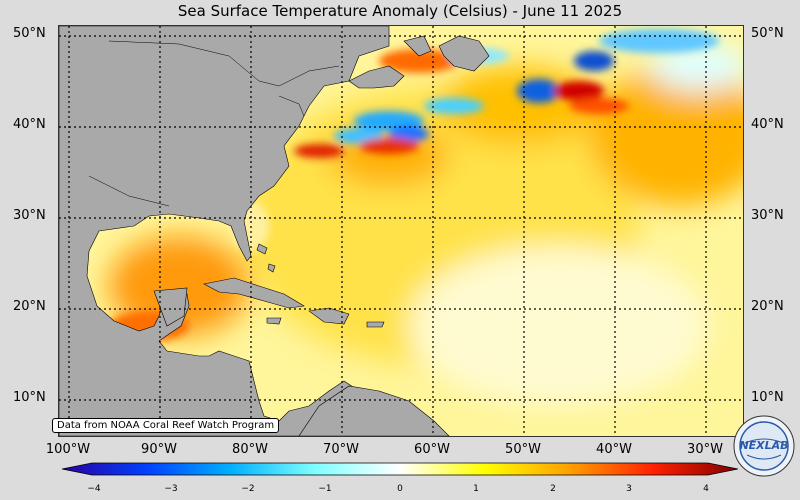 The width and height of the screenshot is (800, 500). I want to click on lat-label-right-20n: 20°N, so click(767, 306).